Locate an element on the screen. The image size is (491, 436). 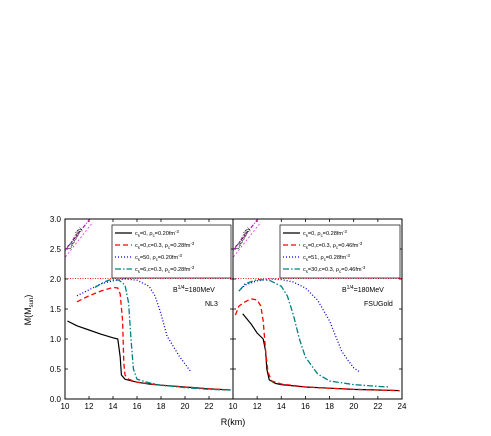
y-axis-label-close: ) is located at coordinates (28, 296).